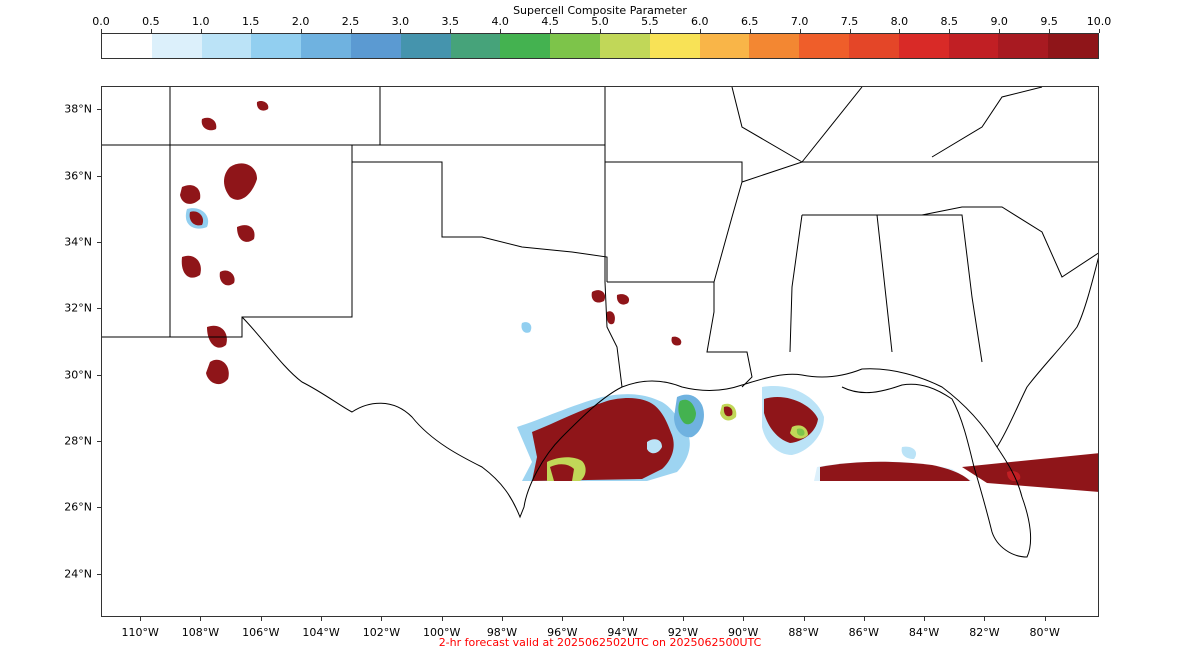  I want to click on latitude-label: 28°N, so click(78, 441).